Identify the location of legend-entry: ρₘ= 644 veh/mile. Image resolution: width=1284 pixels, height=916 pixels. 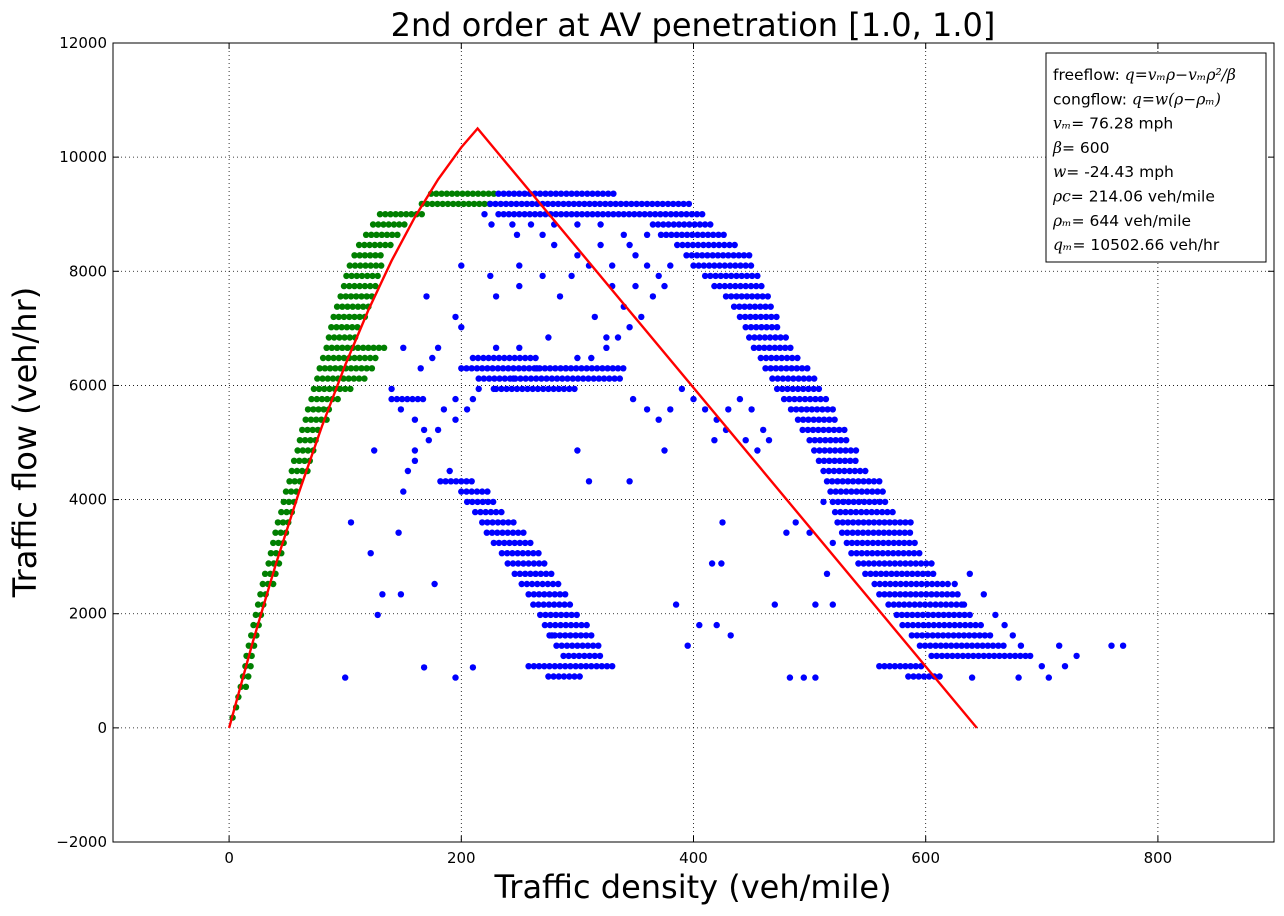
(1121, 221).